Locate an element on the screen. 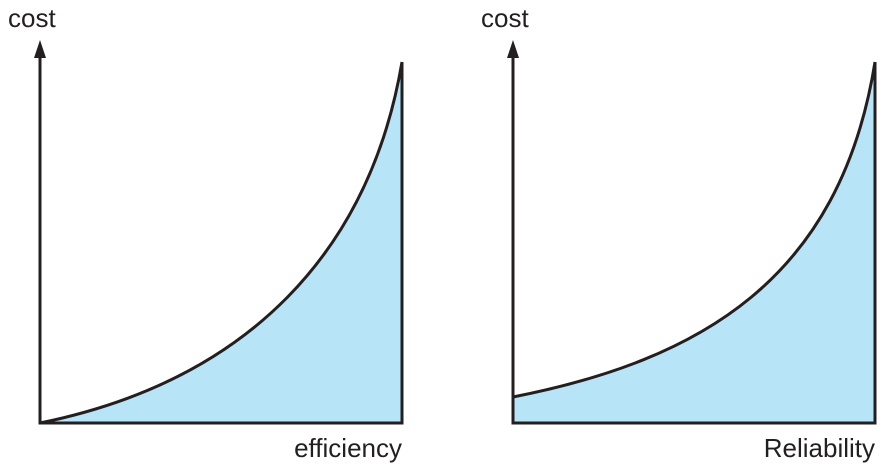  x-label: Reliability is located at coordinates (819, 448).